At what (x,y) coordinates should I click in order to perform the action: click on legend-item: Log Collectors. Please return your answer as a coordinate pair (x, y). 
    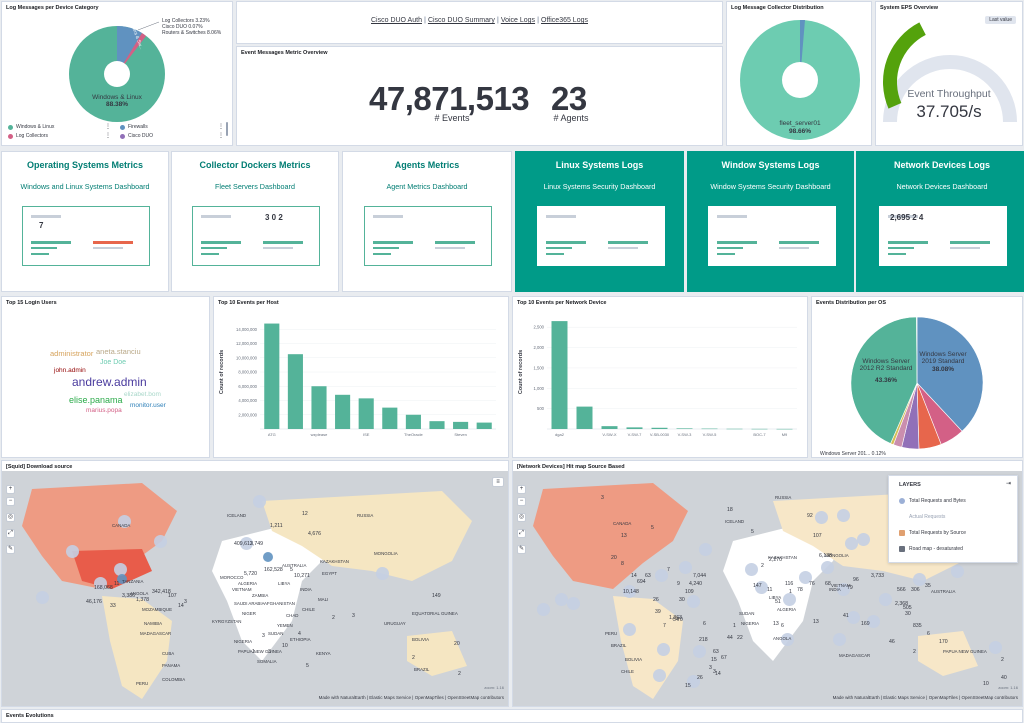
    Looking at the image, I should click on (28, 136).